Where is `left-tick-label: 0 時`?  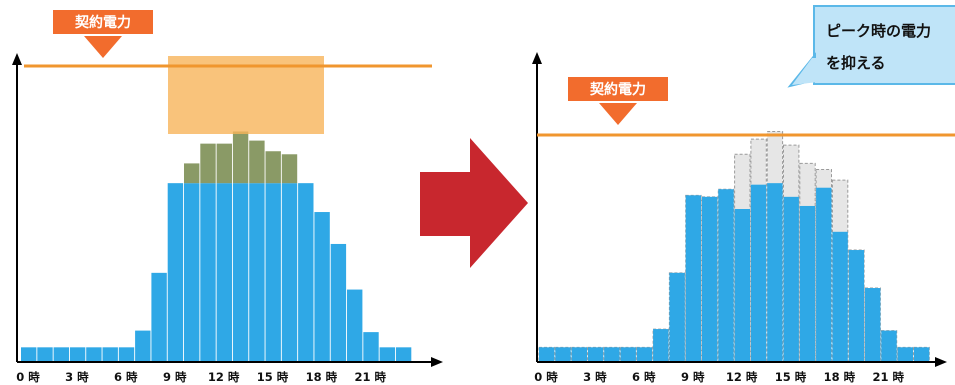
left-tick-label: 0 時 is located at coordinates (28, 377).